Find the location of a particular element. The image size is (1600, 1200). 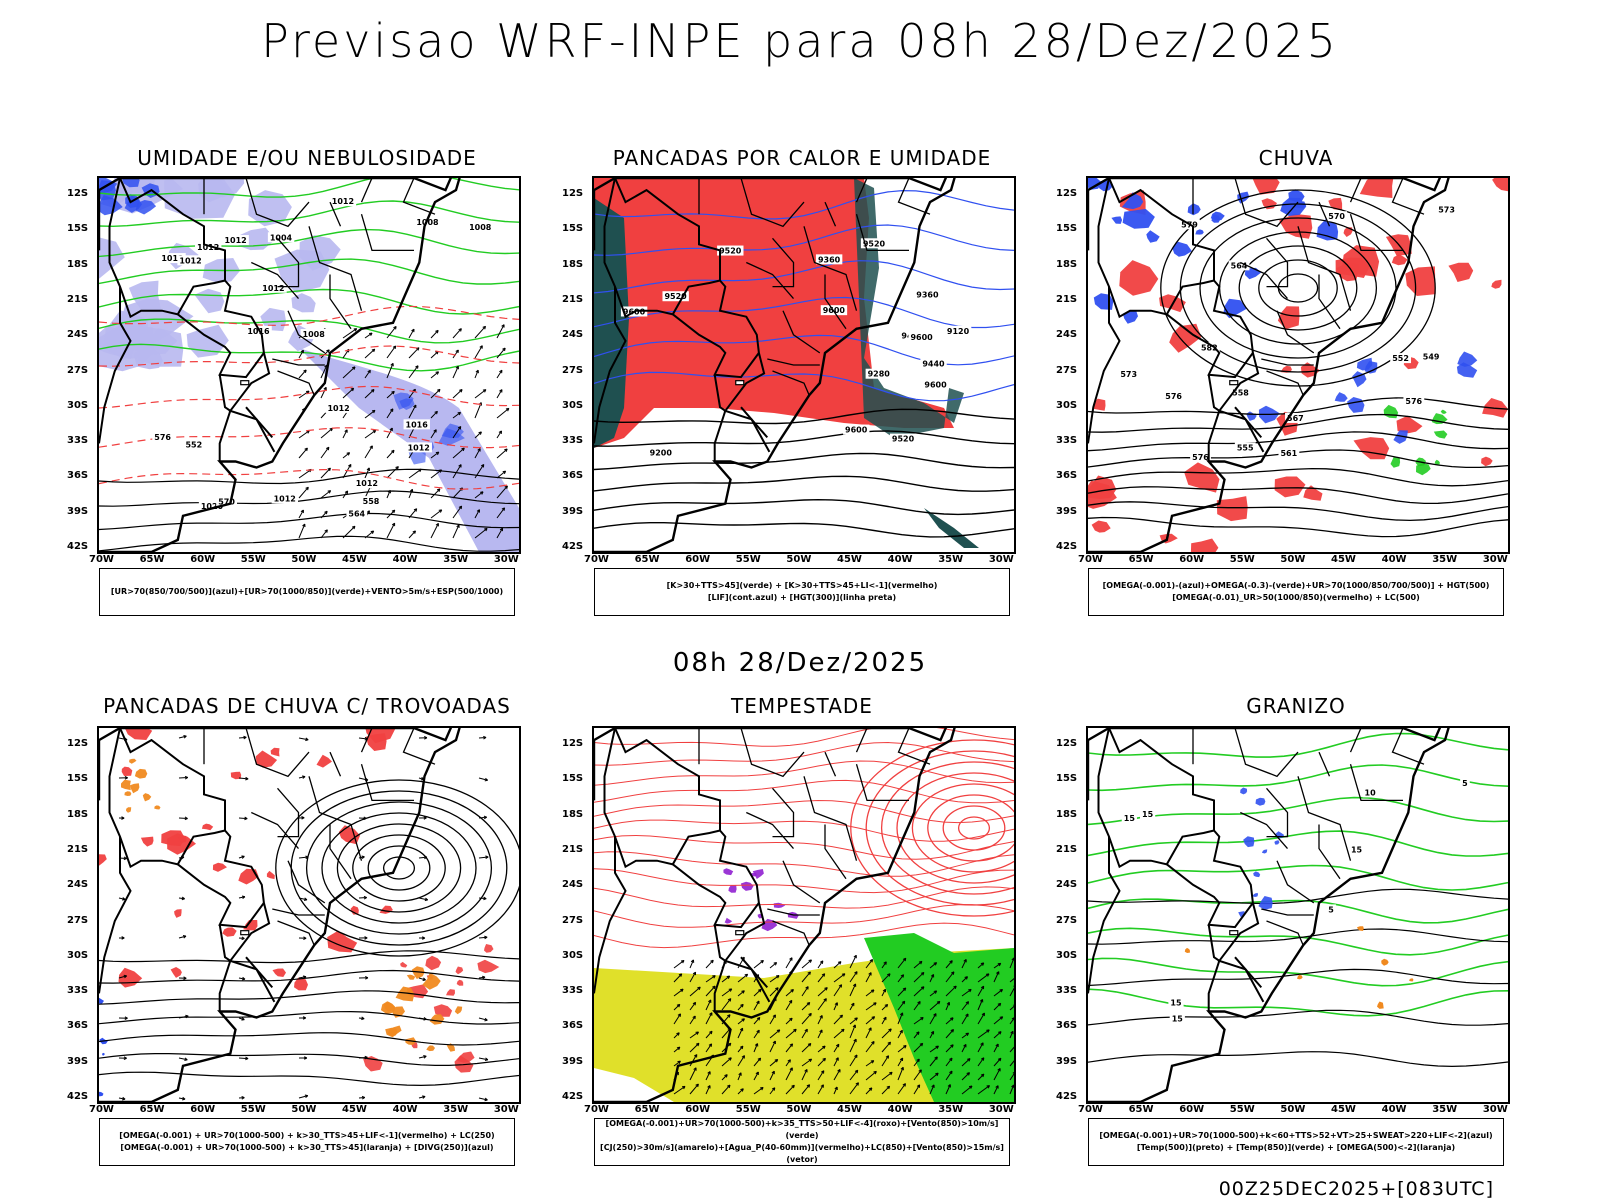

lat-tick-label: 21S is located at coordinates (573, 849).